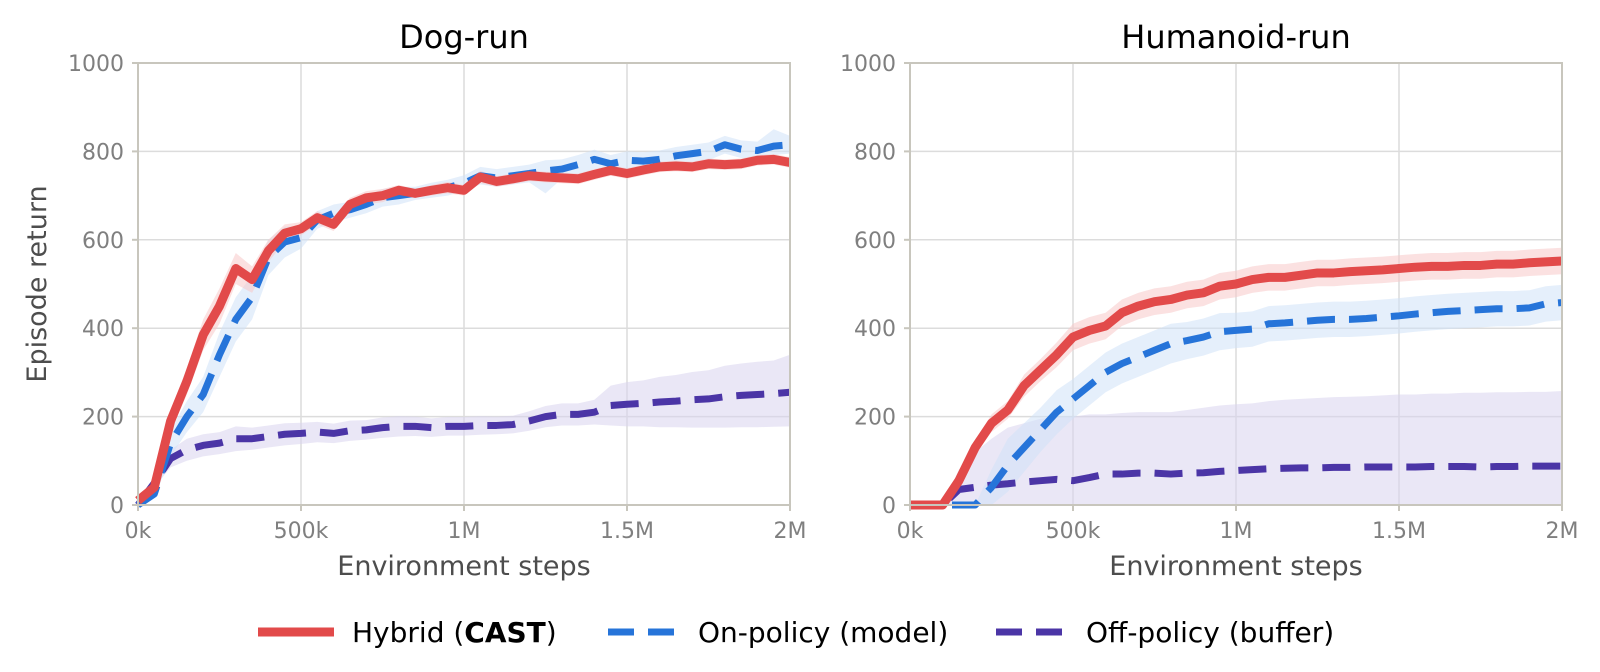  I want to click on legend-label-2: On-policy (model), so click(823, 632).